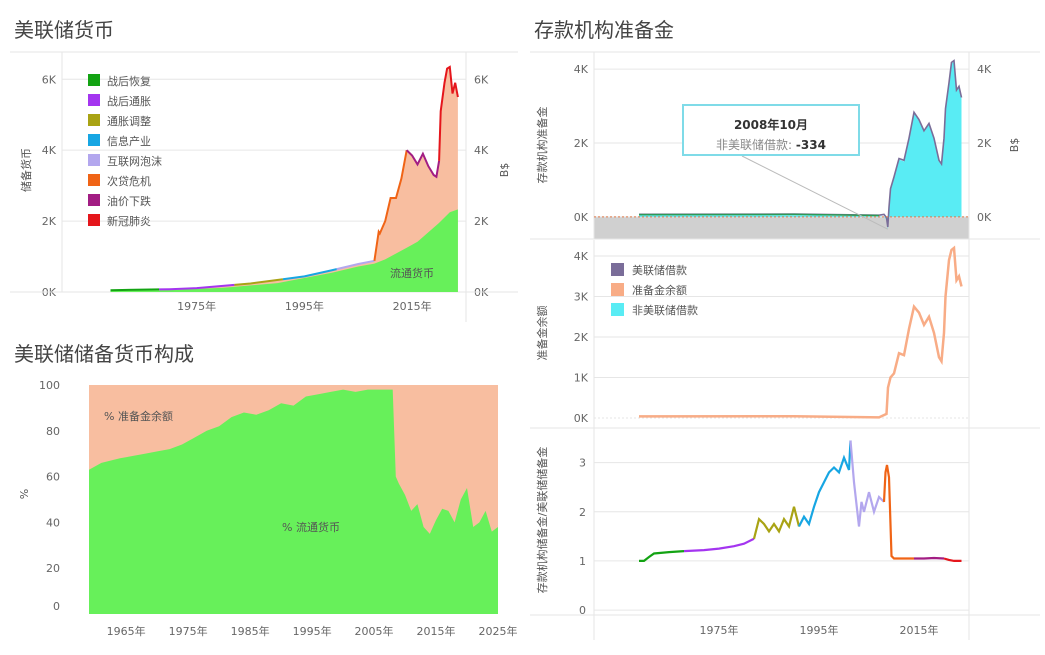  What do you see at coordinates (582, 561) in the screenshot?
I see `y-tick-label: 1` at bounding box center [582, 561].